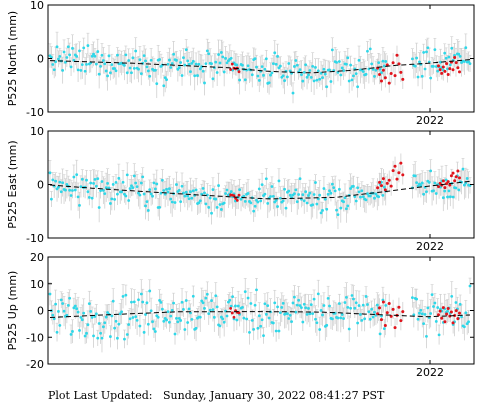 The height and width of the screenshot is (404, 481). Describe the element at coordinates (345, 181) in the screenshot. I see `east-red-points` at that location.